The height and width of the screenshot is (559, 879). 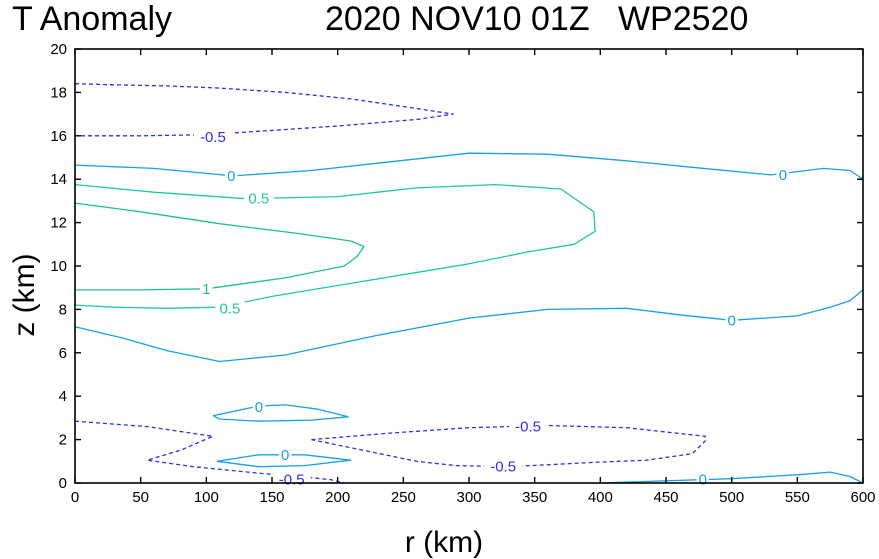 What do you see at coordinates (63, 483) in the screenshot?
I see `y-tick-label: 0` at bounding box center [63, 483].